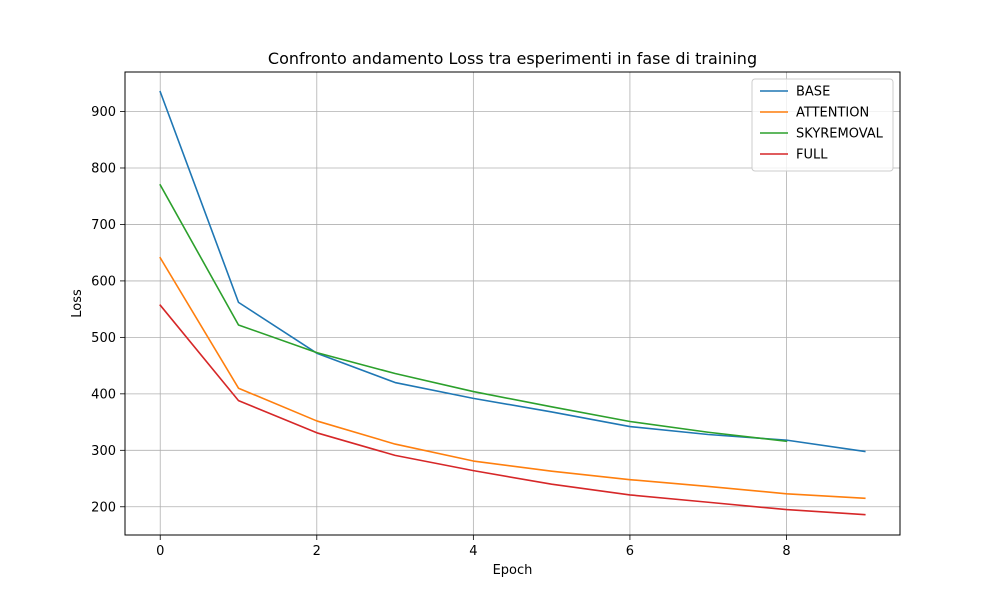 This screenshot has height=600, width=1000. What do you see at coordinates (317, 551) in the screenshot?
I see `x-tick-label: 2` at bounding box center [317, 551].